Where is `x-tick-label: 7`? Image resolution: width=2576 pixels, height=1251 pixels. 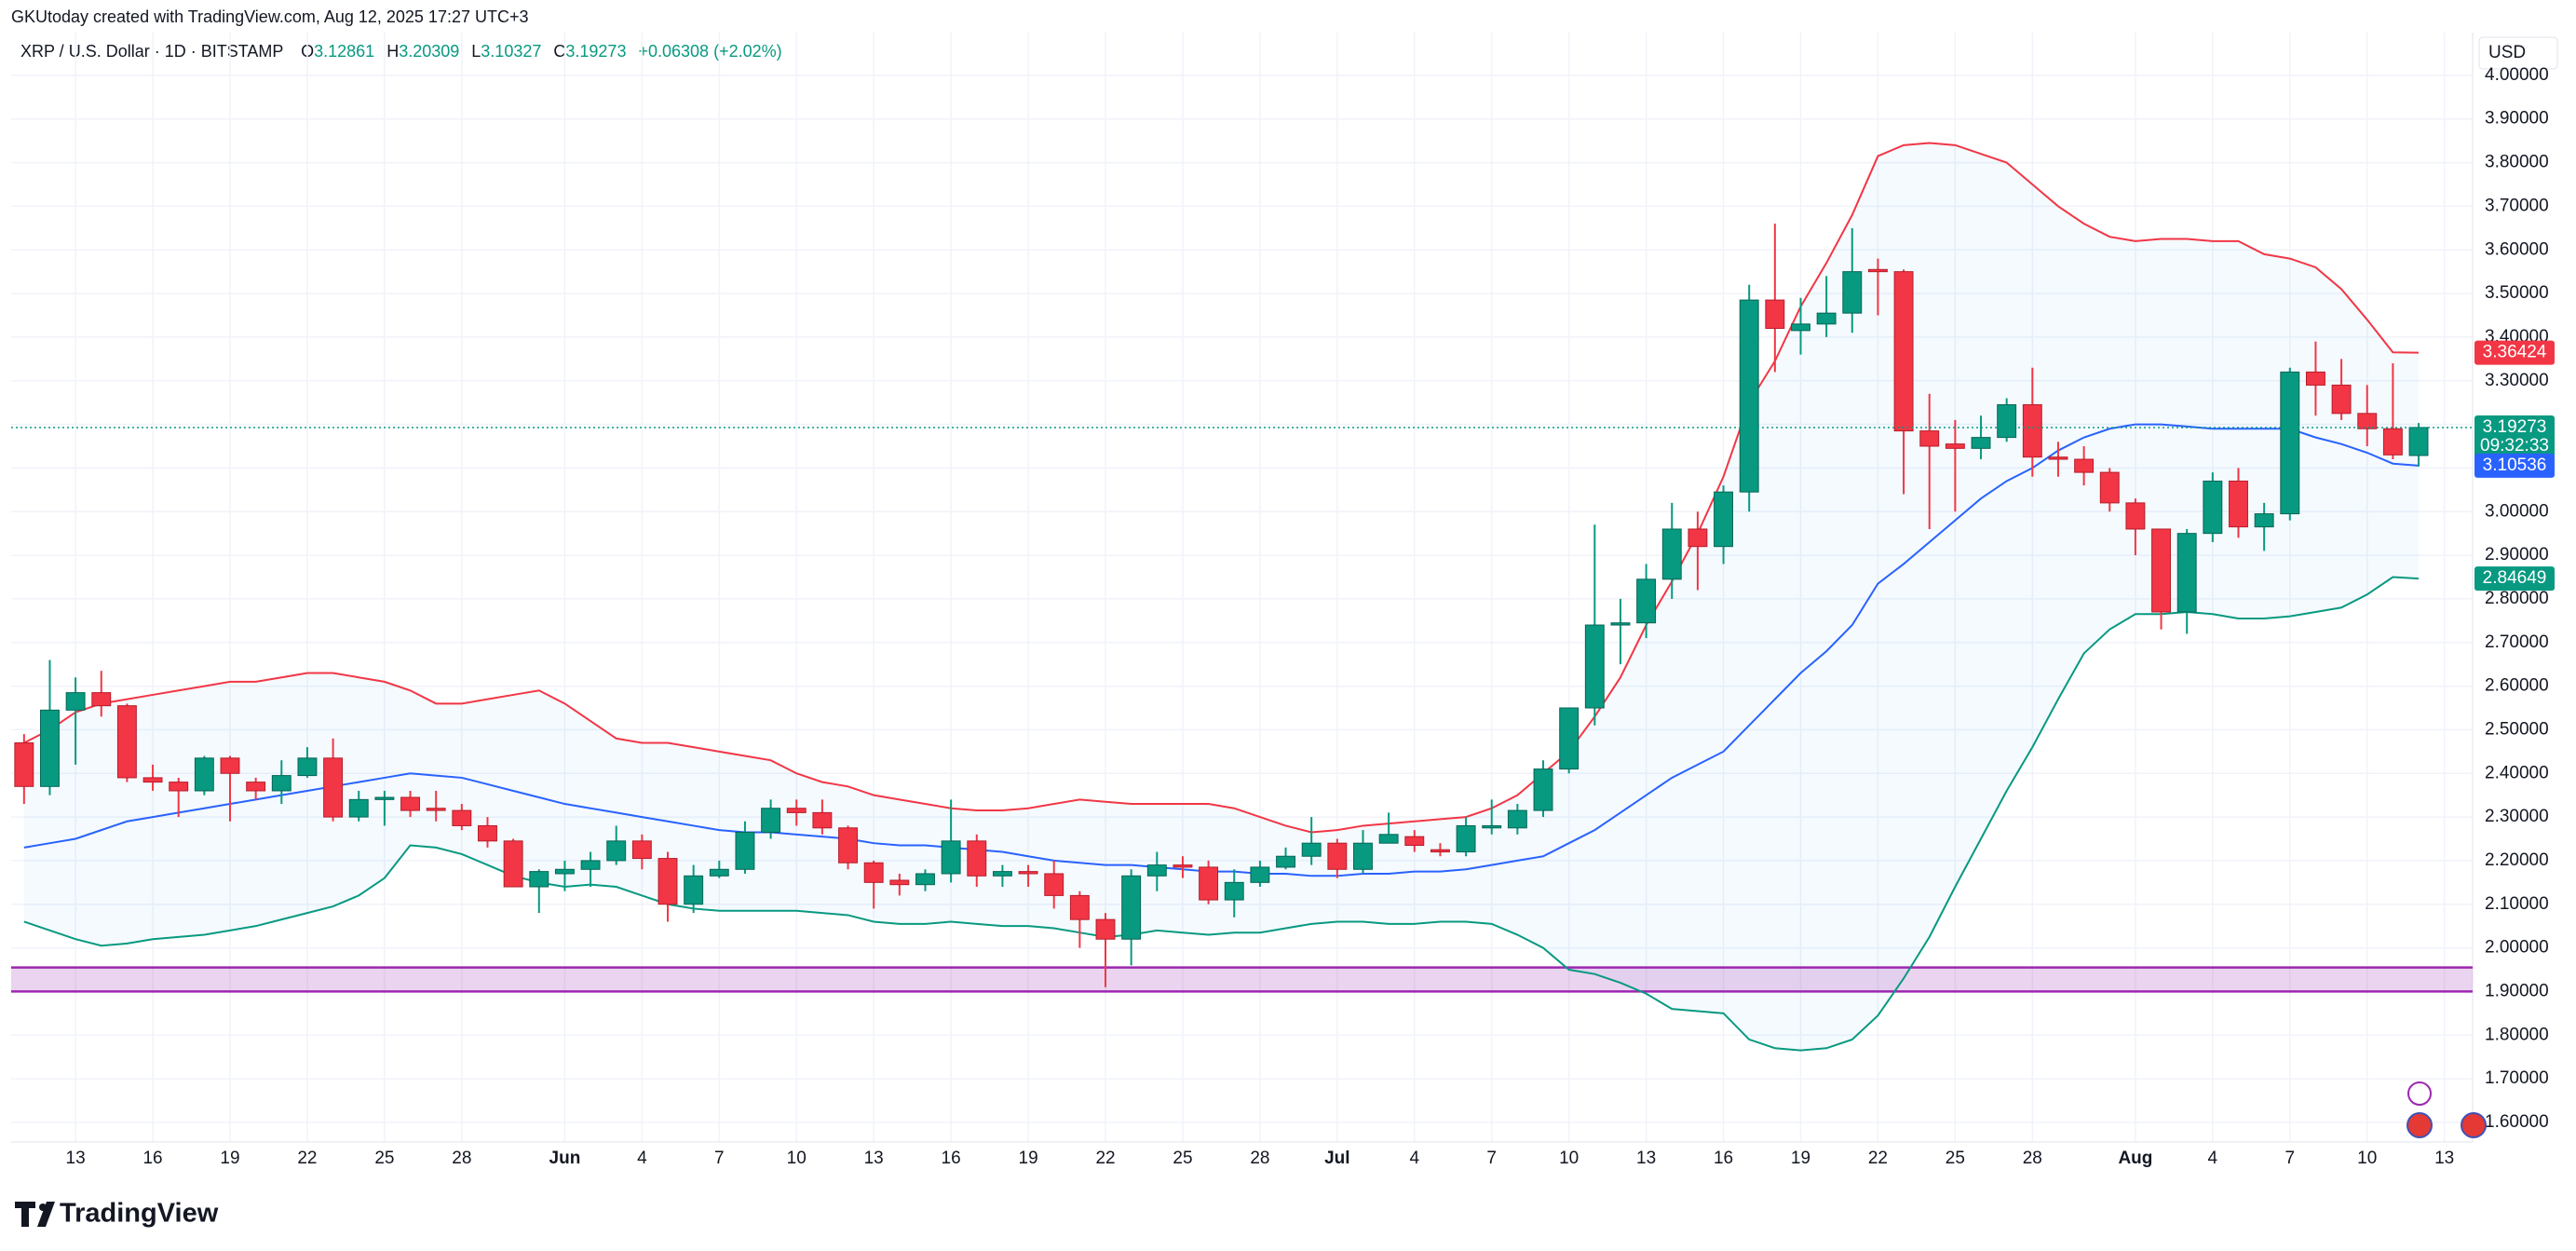 x-tick-label: 7 is located at coordinates (1491, 1158).